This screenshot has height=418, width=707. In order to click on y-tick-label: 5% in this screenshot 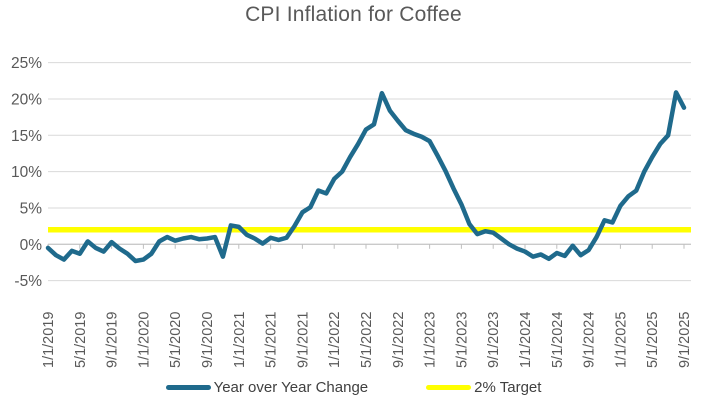, I will do `click(31, 208)`.